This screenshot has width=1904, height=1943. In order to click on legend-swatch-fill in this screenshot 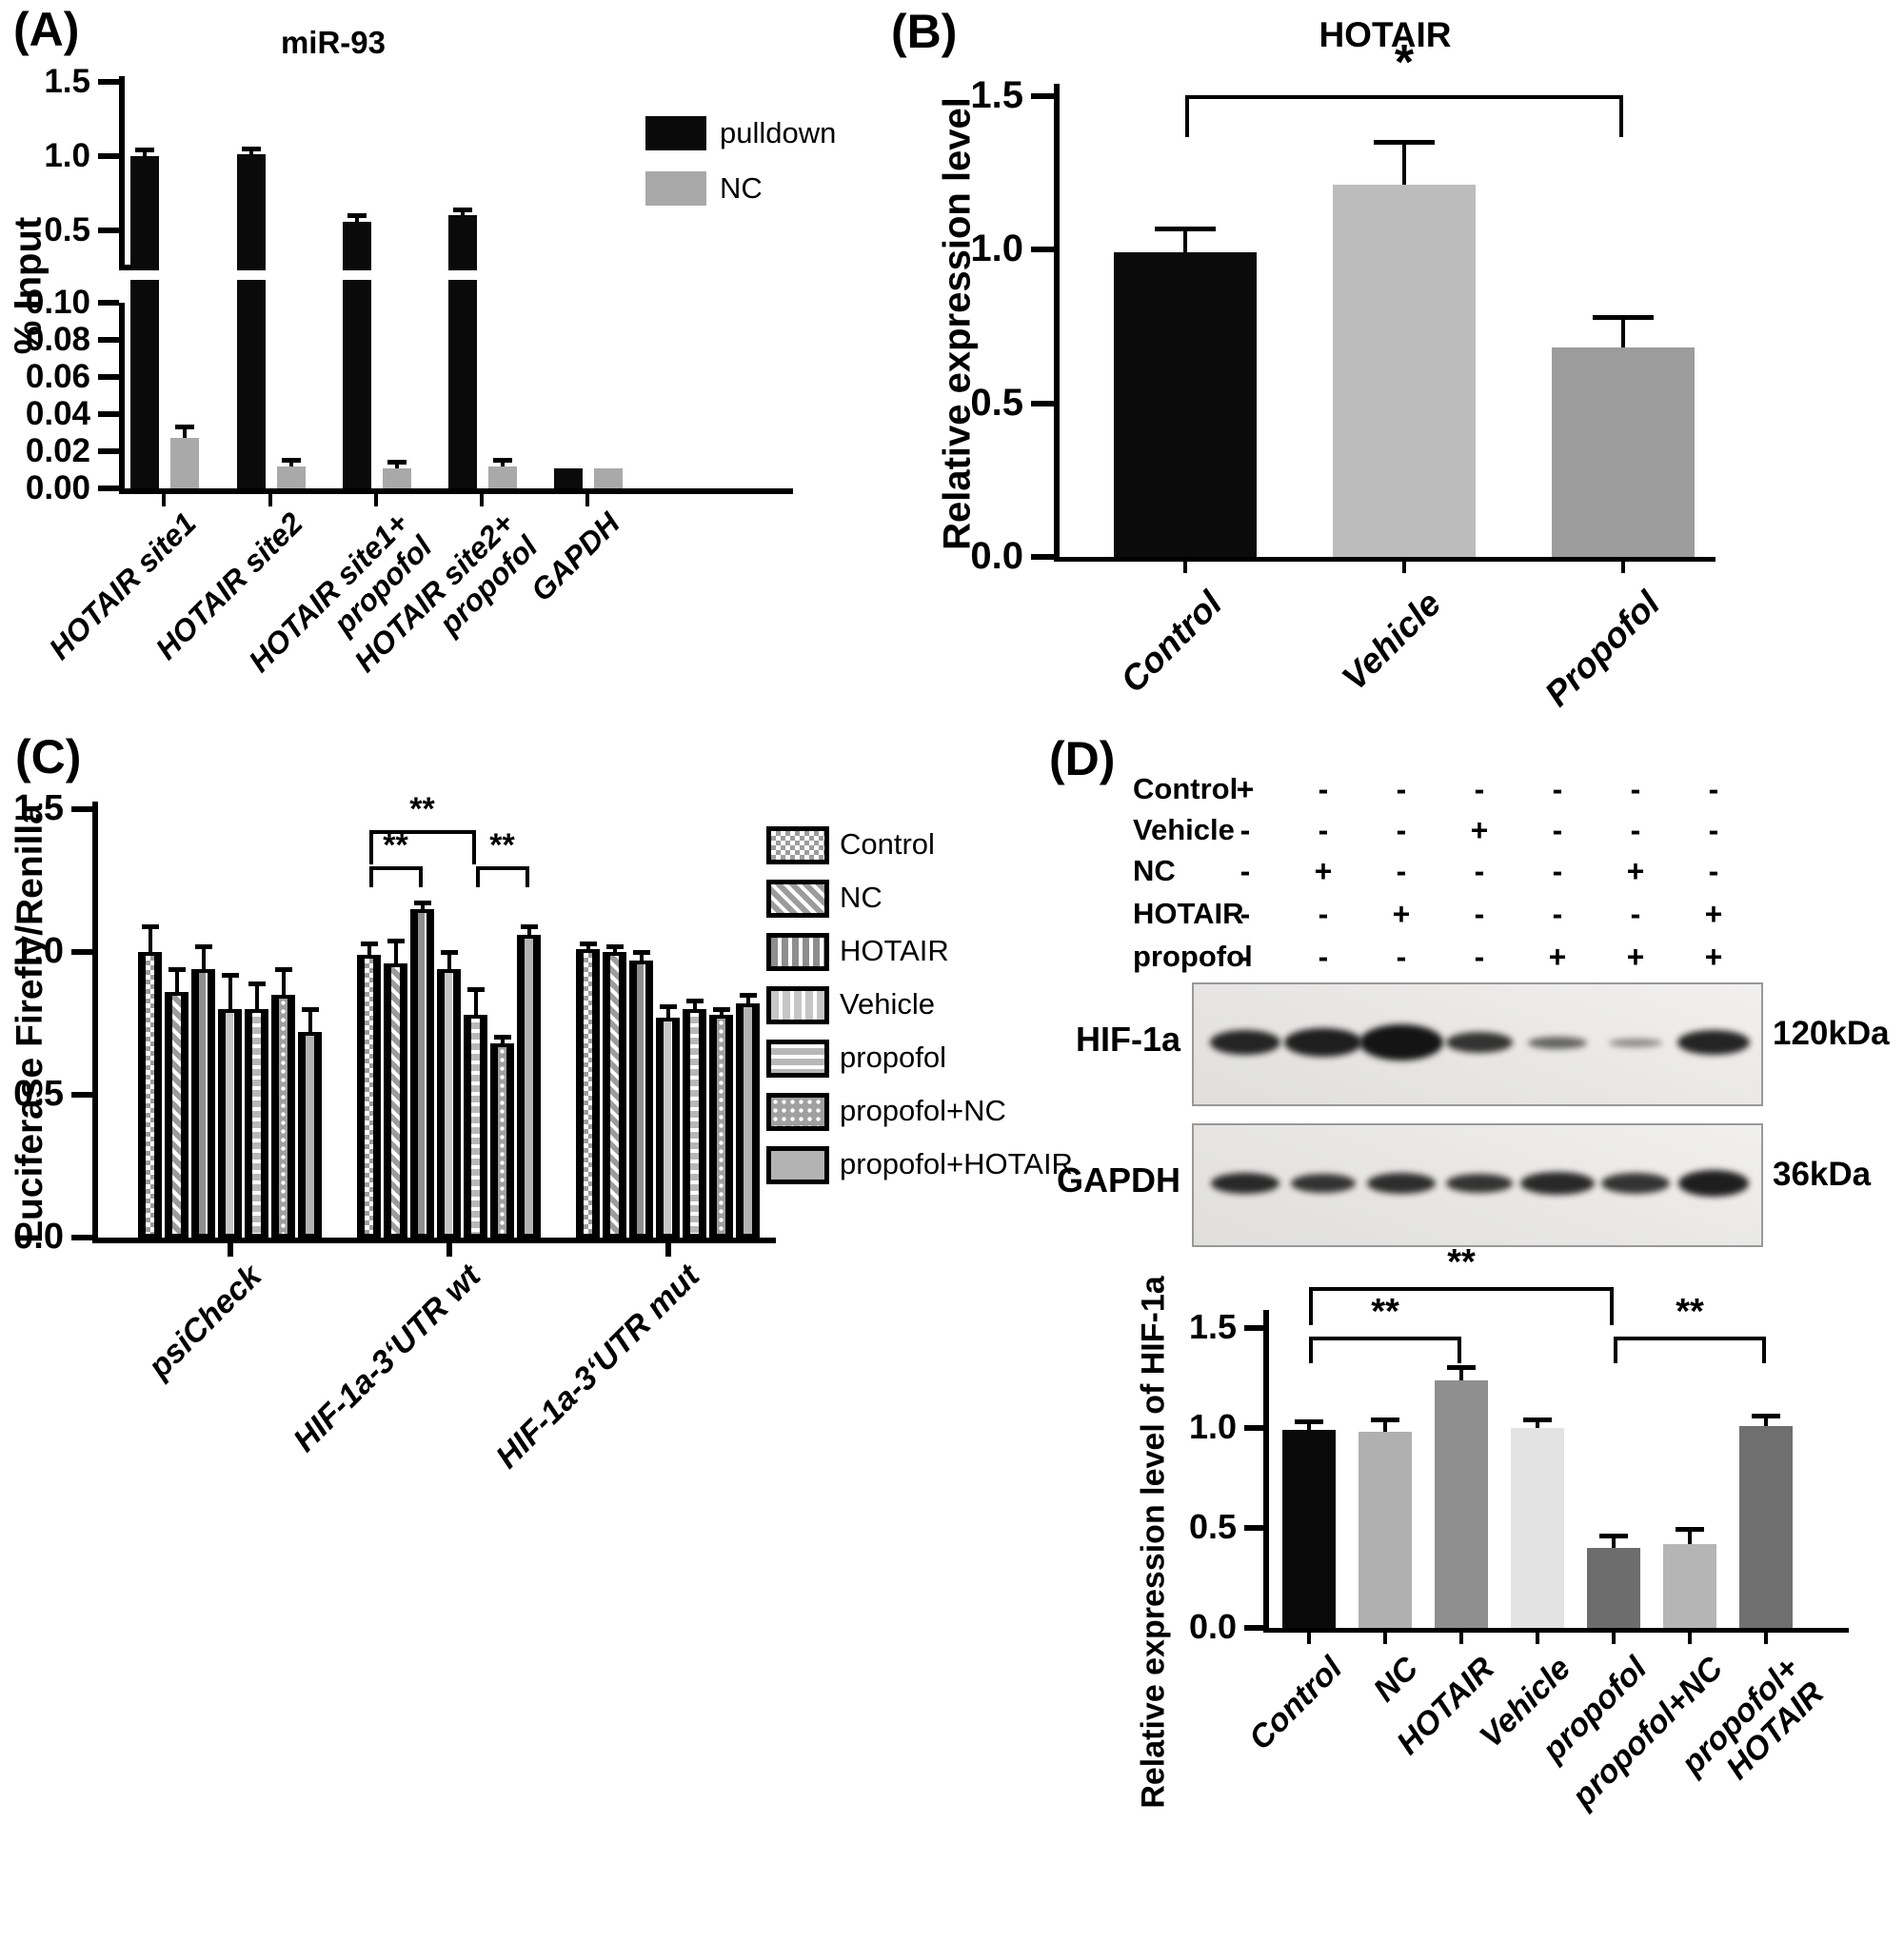, I will do `click(797, 1006)`.